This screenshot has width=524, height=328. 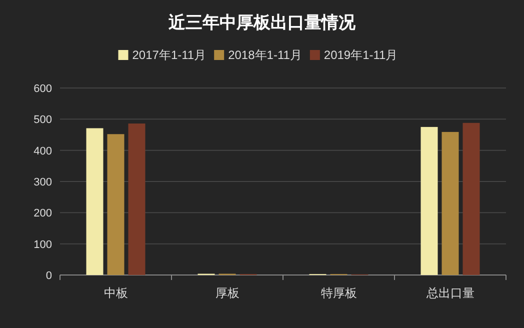 What do you see at coordinates (116, 293) in the screenshot?
I see `x-tick-label: 中板` at bounding box center [116, 293].